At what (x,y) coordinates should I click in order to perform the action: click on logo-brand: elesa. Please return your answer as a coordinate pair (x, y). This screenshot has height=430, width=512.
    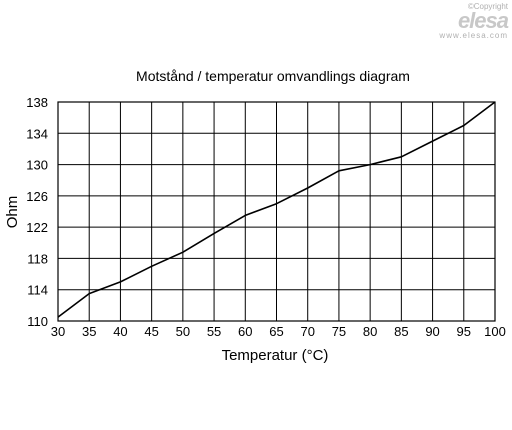
    Looking at the image, I should click on (483, 20).